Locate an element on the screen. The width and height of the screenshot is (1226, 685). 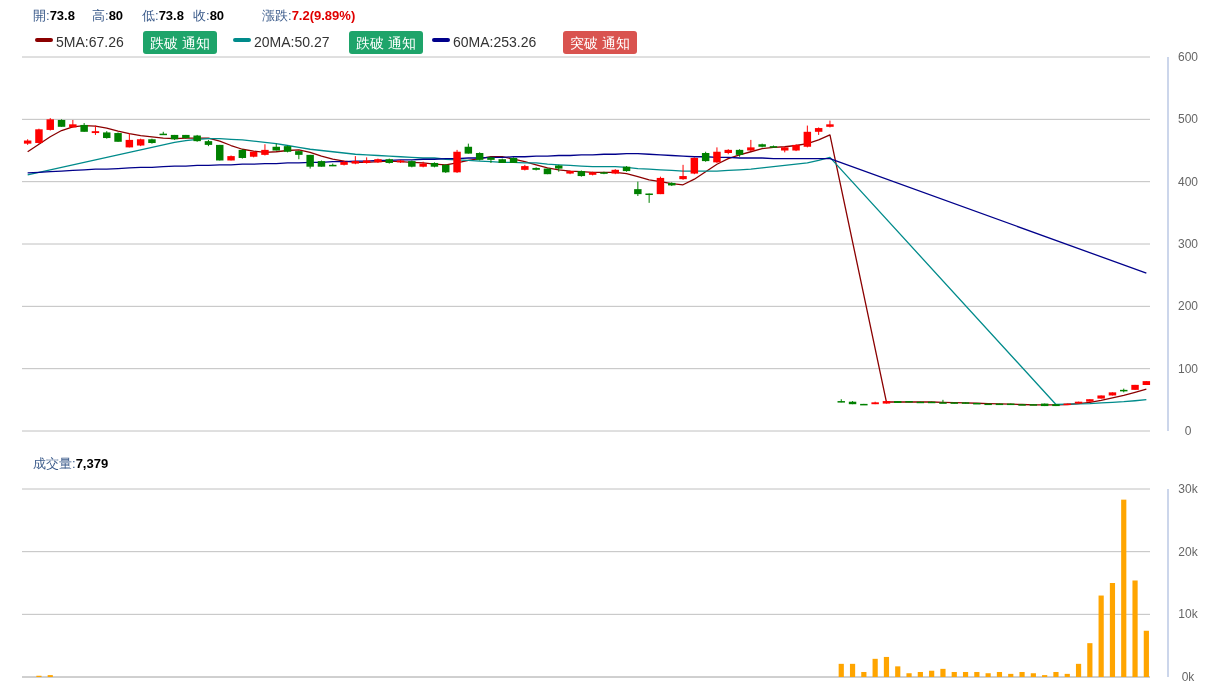
y-tick: 400 is located at coordinates (1188, 181).